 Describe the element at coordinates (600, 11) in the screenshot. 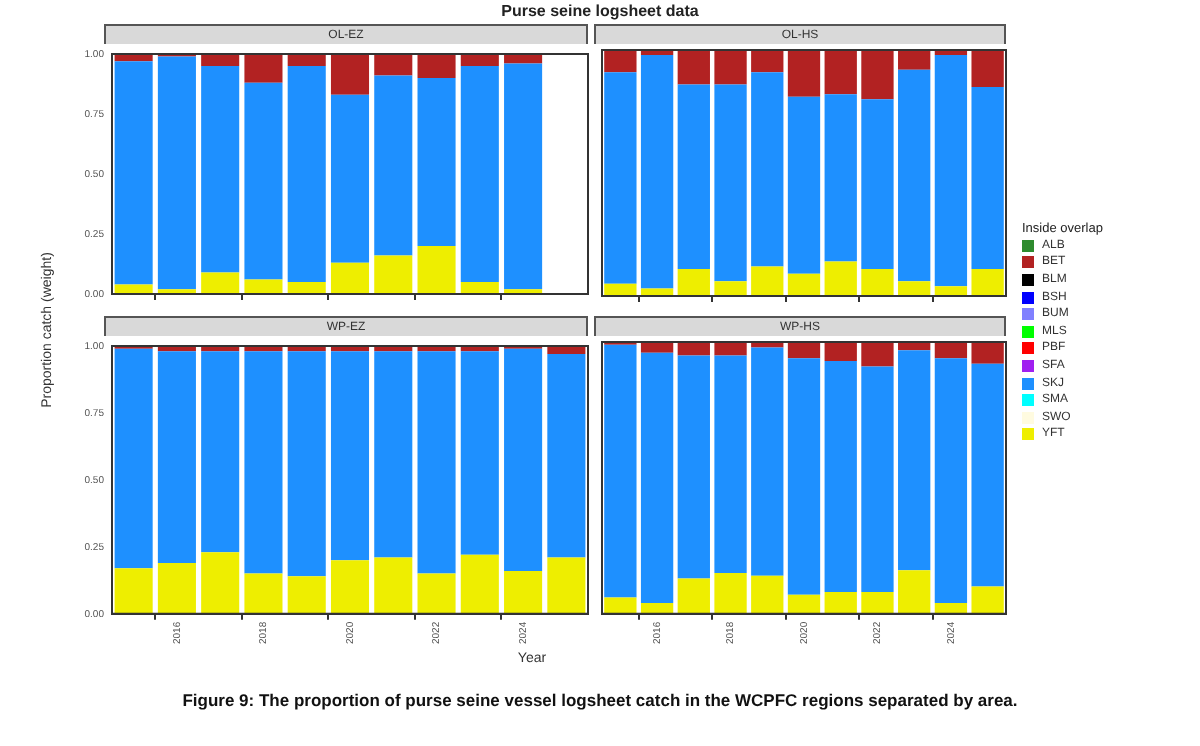

I see `chart-title: Purse seine logsheet data` at that location.